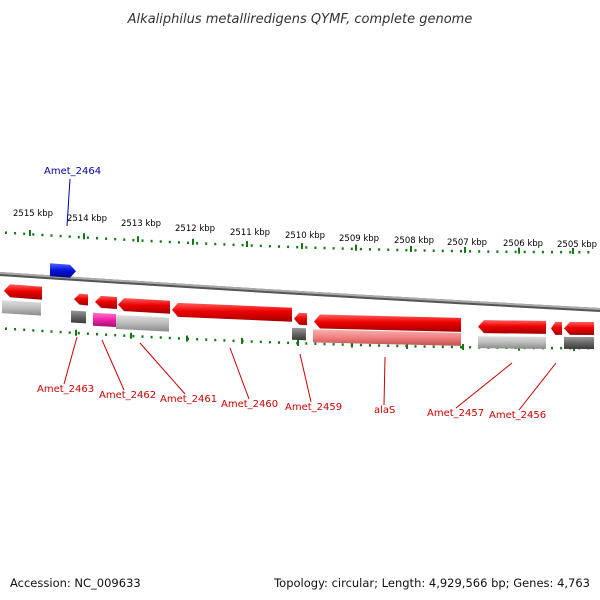 The height and width of the screenshot is (600, 600). What do you see at coordinates (75, 583) in the screenshot?
I see `accession-text: Accession: NC_009633` at bounding box center [75, 583].